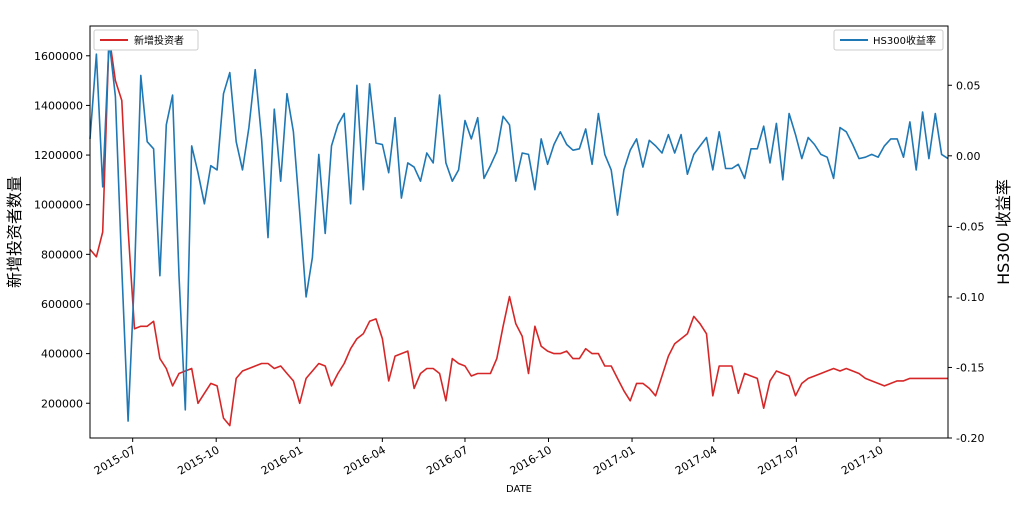  What do you see at coordinates (904, 40) in the screenshot?
I see `legend-hs300-label: HS300收益率` at bounding box center [904, 40].